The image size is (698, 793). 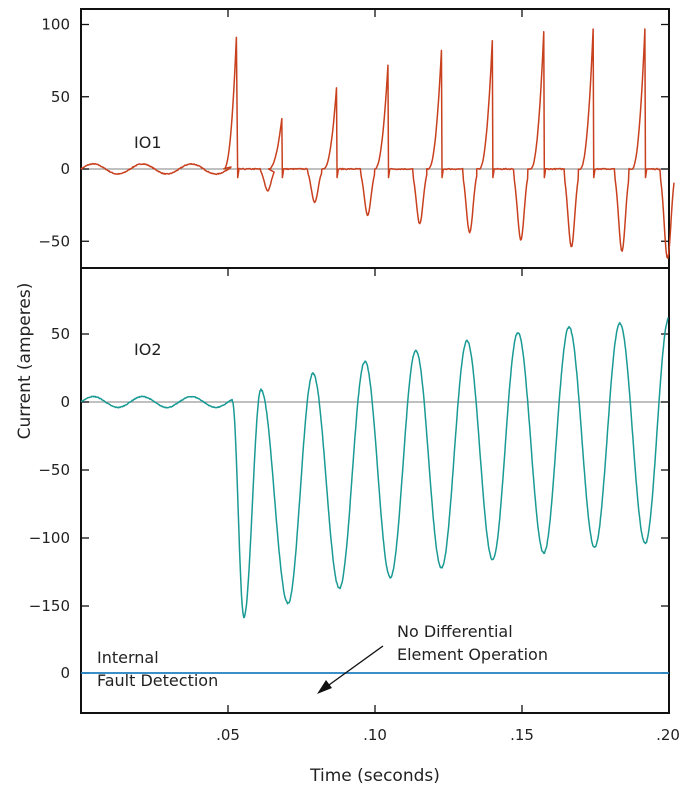 I want to click on annotation-arrowhead, so click(x=324, y=687).